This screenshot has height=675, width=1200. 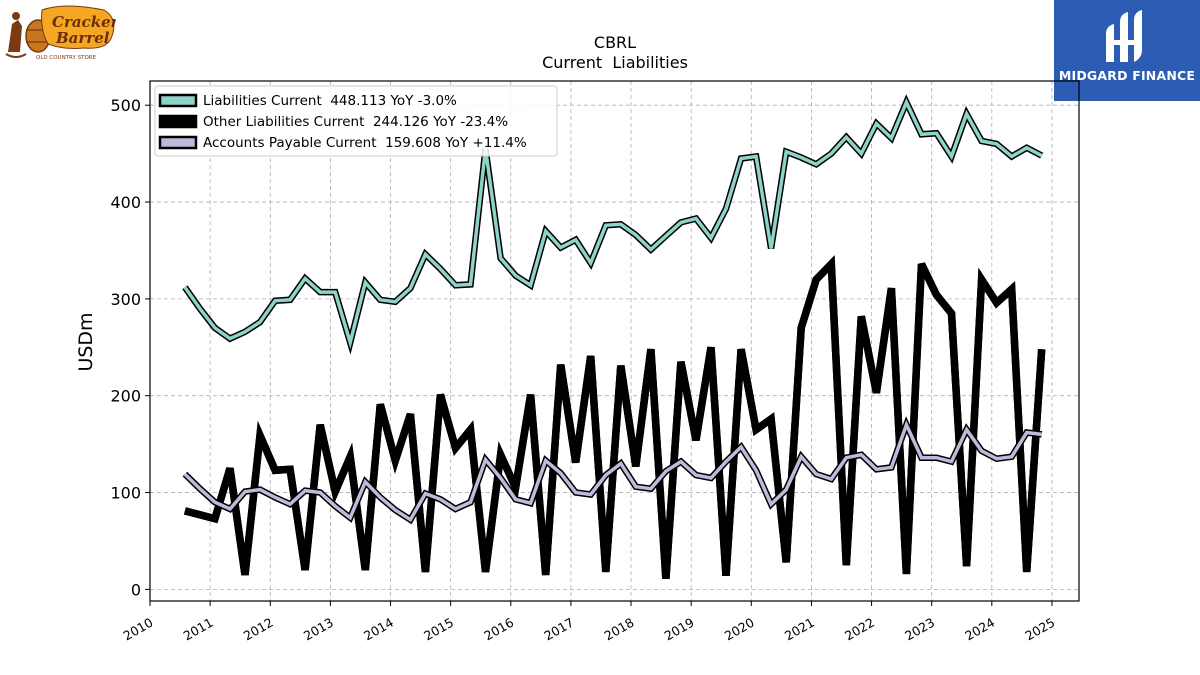 What do you see at coordinates (125, 105) in the screenshot?
I see `y-tick-label: 500` at bounding box center [125, 105].